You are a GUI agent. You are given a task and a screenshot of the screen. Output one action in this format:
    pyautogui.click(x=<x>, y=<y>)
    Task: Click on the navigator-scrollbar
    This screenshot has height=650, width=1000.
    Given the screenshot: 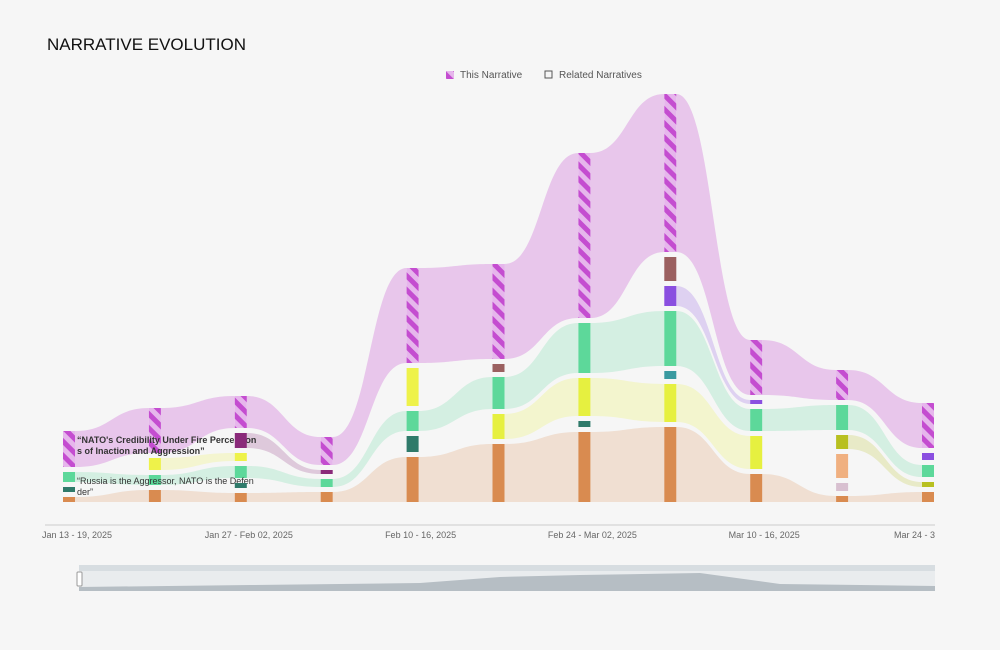 What is the action you would take?
    pyautogui.click(x=507, y=568)
    